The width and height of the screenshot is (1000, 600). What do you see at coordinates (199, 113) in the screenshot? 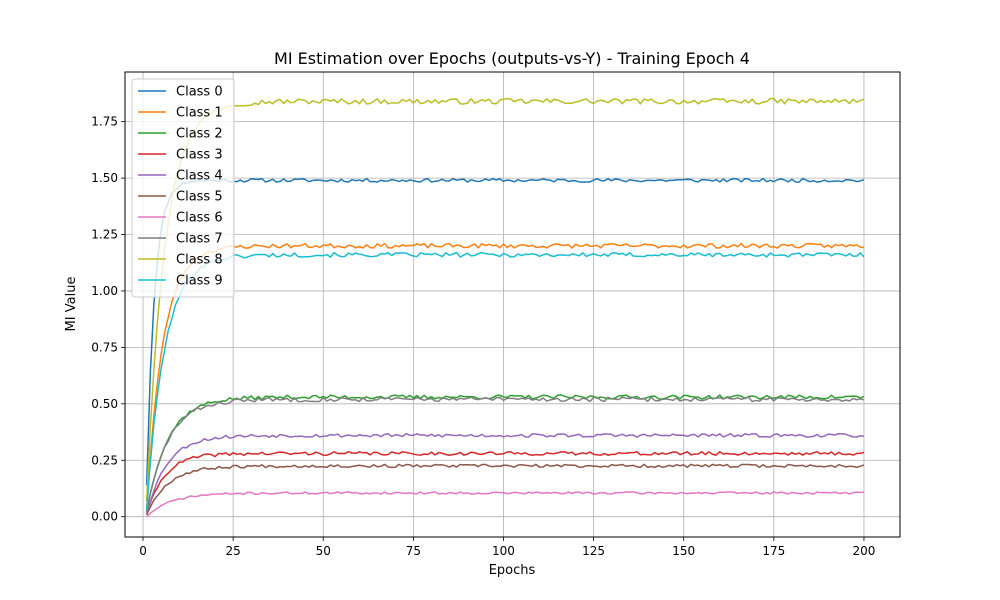
I see `legend-label: Class 1` at bounding box center [199, 113].